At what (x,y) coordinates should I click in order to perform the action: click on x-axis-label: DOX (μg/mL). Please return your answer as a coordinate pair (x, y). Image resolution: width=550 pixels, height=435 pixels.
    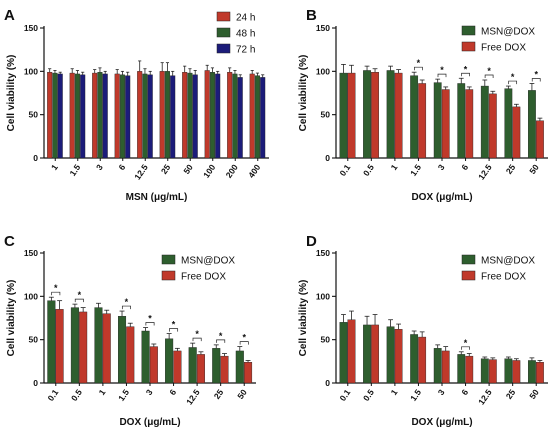
    Looking at the image, I should click on (441, 422).